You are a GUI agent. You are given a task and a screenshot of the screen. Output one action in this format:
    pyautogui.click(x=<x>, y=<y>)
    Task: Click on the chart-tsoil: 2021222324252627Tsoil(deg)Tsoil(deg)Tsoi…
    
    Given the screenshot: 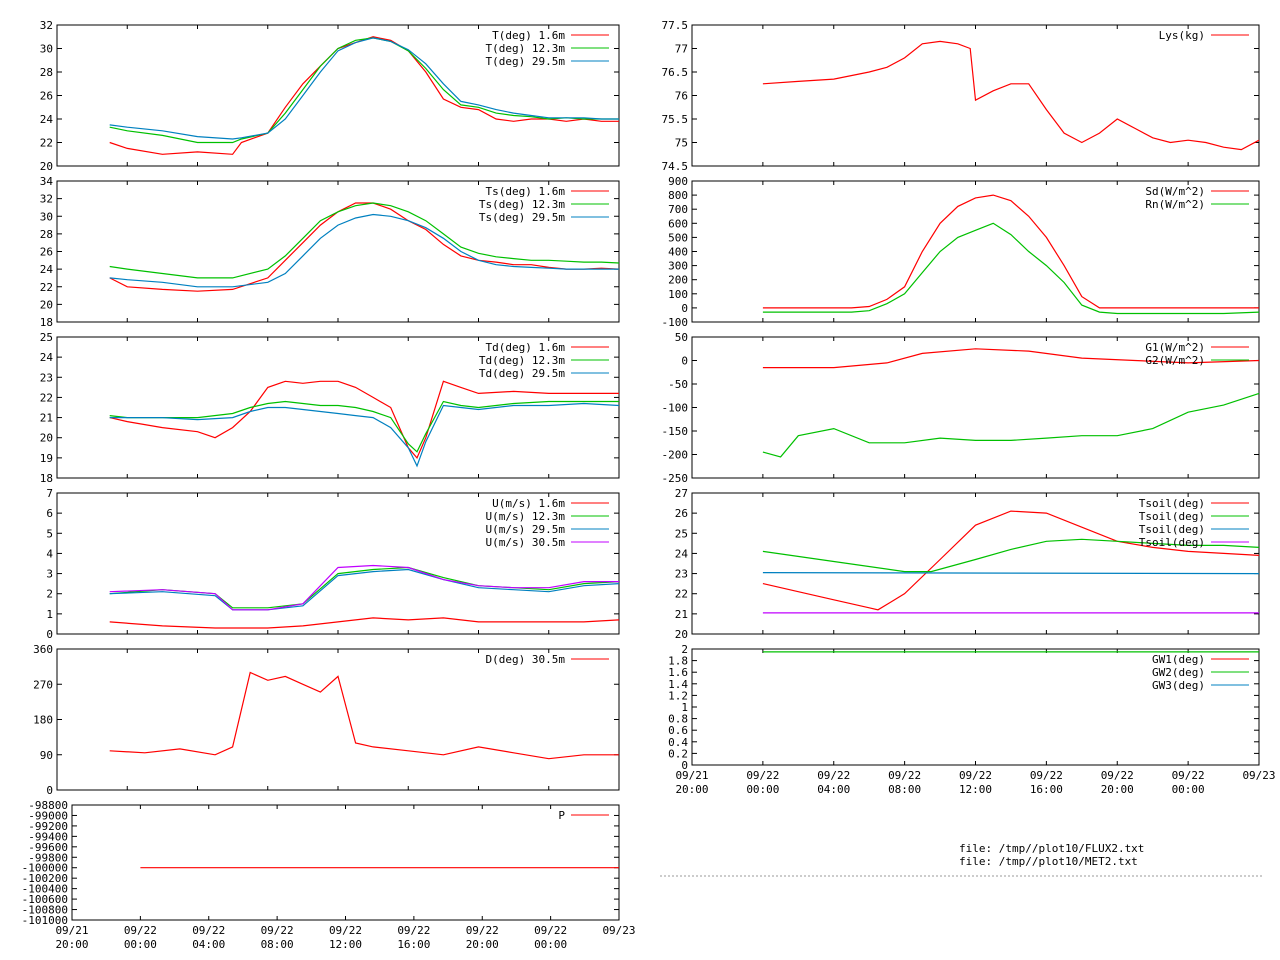 What is the action you would take?
    pyautogui.click(x=967, y=564)
    